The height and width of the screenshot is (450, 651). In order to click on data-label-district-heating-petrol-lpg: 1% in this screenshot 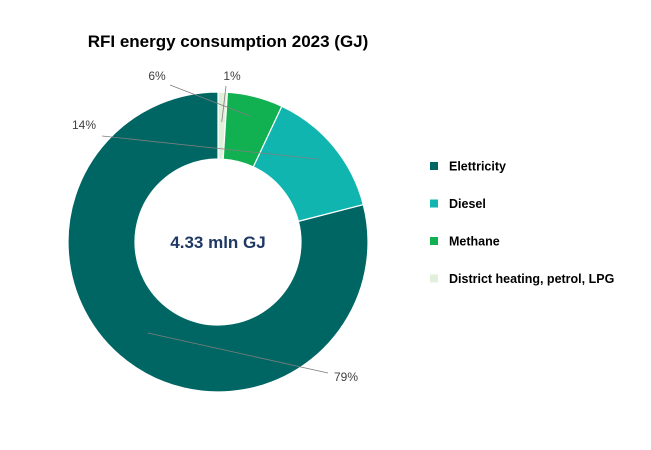, I will do `click(232, 76)`.